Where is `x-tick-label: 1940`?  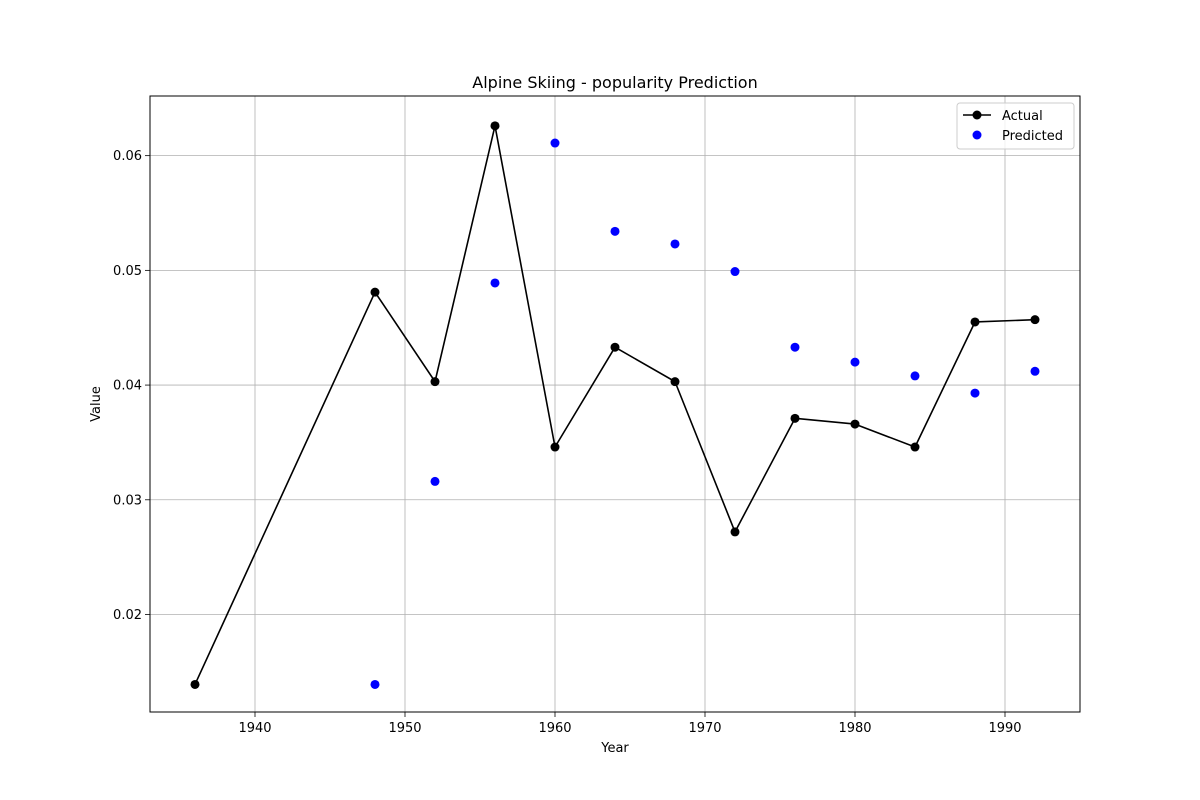 x-tick-label: 1940 is located at coordinates (254, 728).